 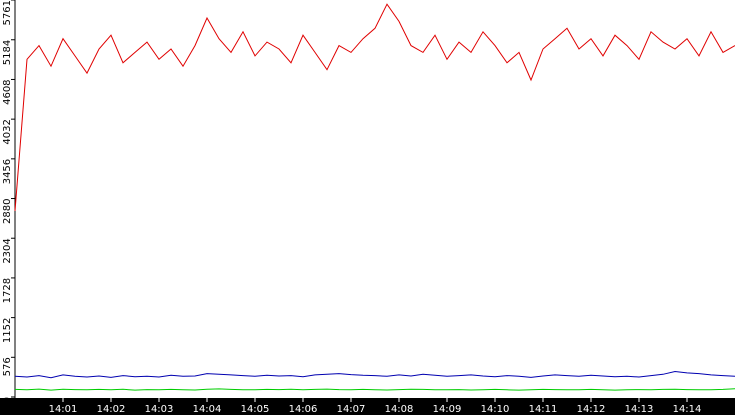 What do you see at coordinates (7, 250) in the screenshot?
I see `y-tick-label: 2304` at bounding box center [7, 250].